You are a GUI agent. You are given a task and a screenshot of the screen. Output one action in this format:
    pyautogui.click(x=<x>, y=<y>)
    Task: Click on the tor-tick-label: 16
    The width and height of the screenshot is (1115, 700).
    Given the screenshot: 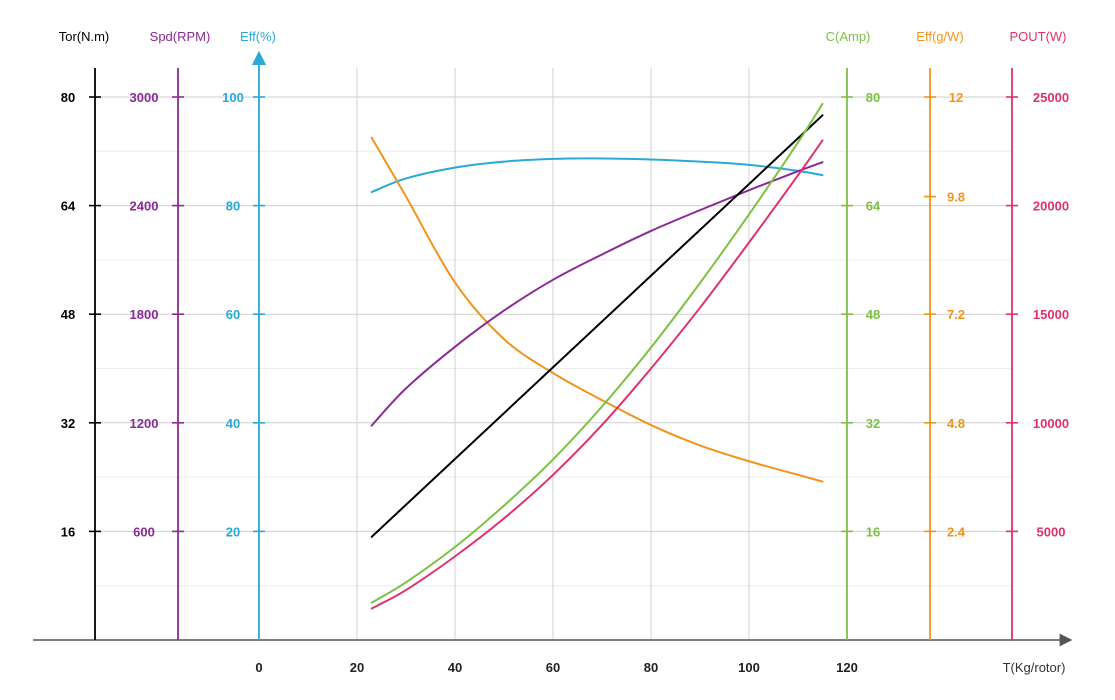 What is the action you would take?
    pyautogui.click(x=68, y=531)
    